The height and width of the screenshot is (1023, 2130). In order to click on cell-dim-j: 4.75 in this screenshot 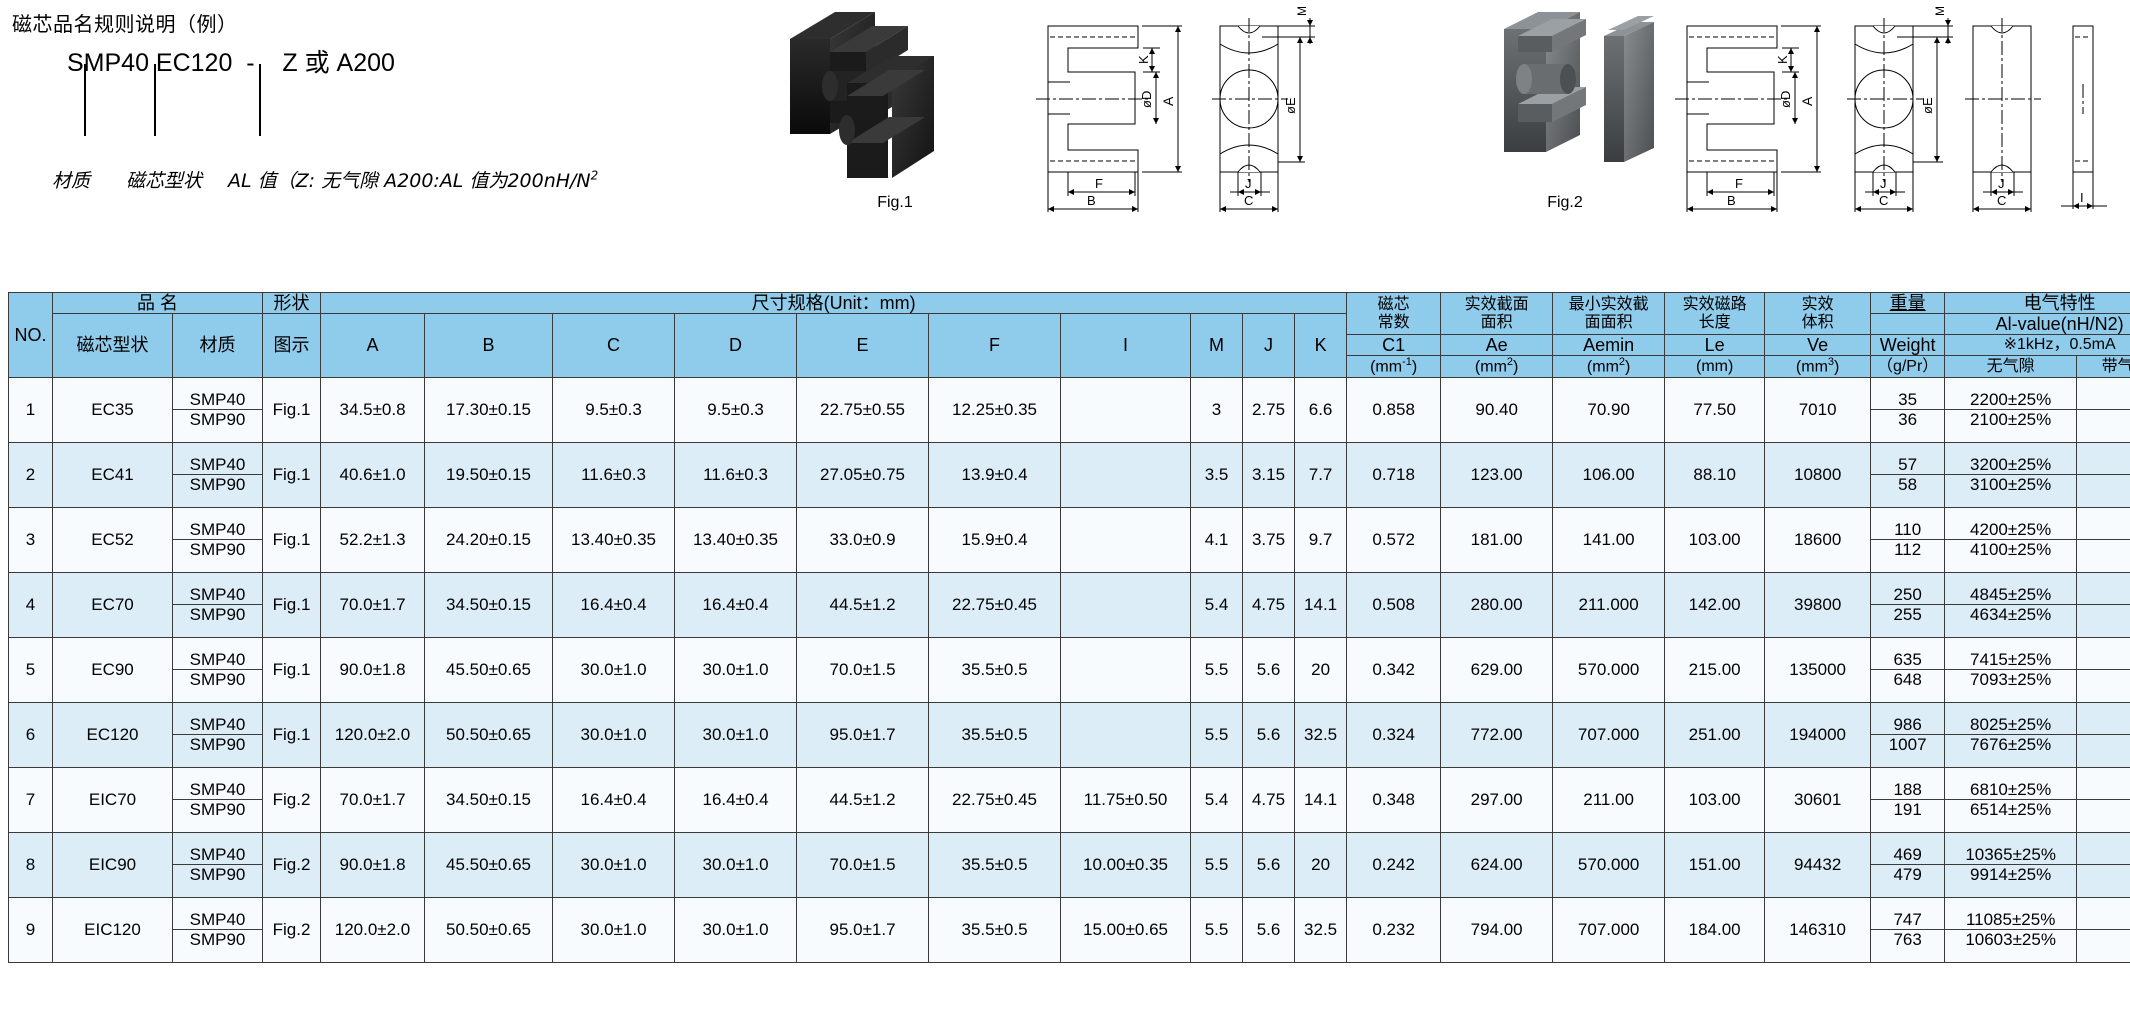, I will do `click(1269, 604)`.